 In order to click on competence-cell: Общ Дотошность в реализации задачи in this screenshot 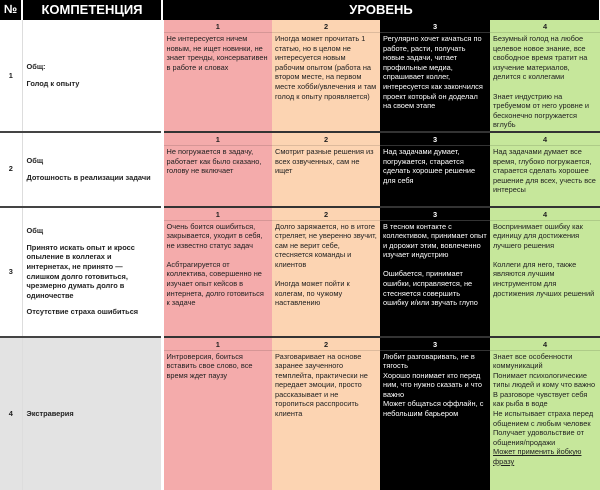, I will do `click(93, 169)`.